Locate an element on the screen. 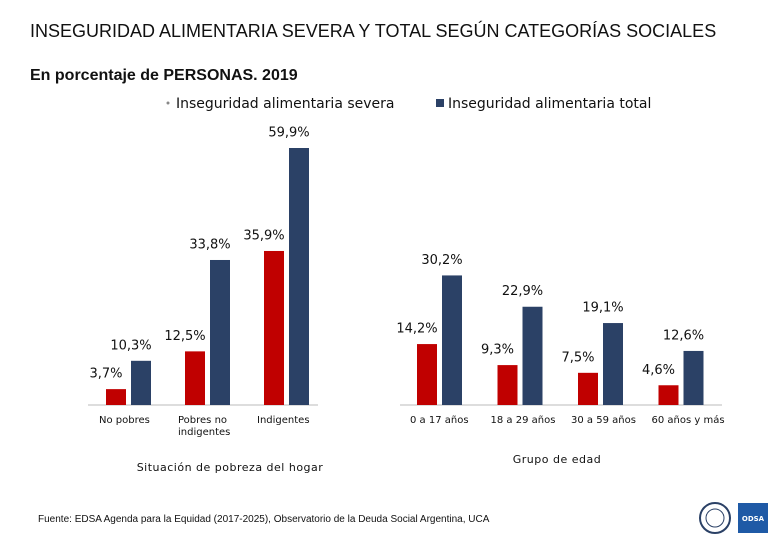  logo-text: ODSA is located at coordinates (753, 519).